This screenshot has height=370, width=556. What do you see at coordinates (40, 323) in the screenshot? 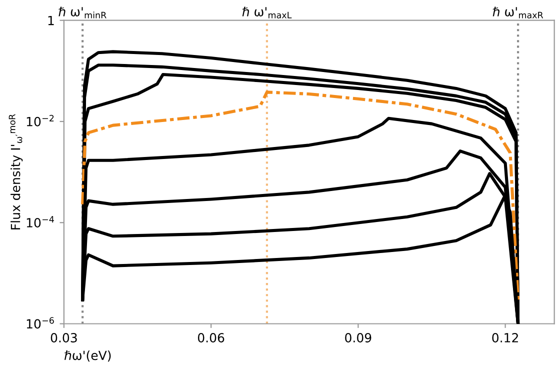
I see `y-tick-label: 10$^{−6}$` at bounding box center [40, 323].